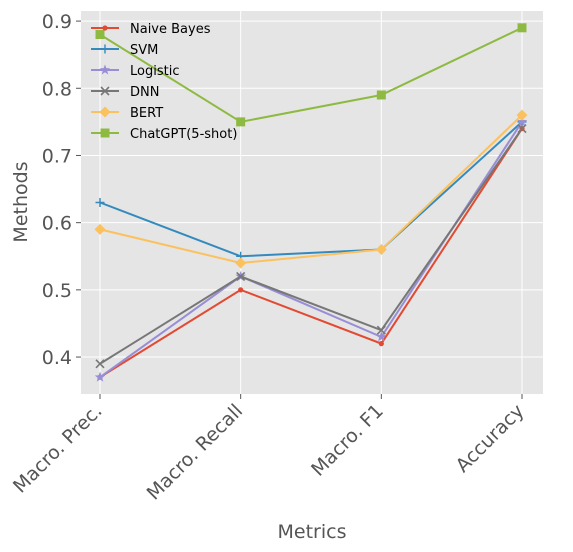 Image resolution: width=573 pixels, height=552 pixels. I want to click on x-tick-label: Macro. Prec., so click(58, 449).